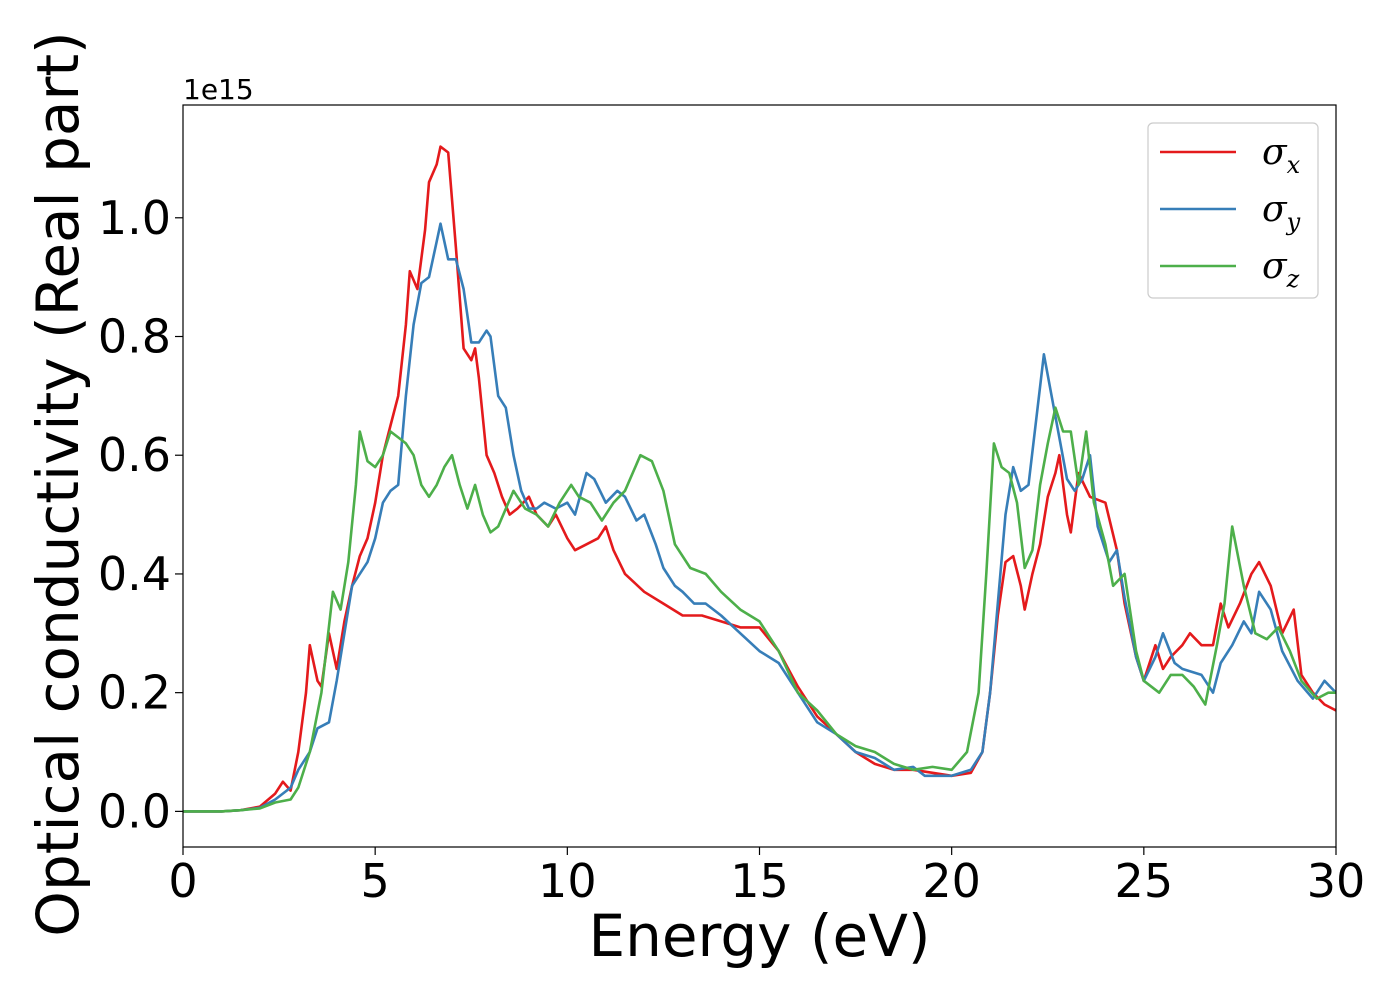  What do you see at coordinates (1281, 212) in the screenshot?
I see `legend-label: σy` at bounding box center [1281, 212].